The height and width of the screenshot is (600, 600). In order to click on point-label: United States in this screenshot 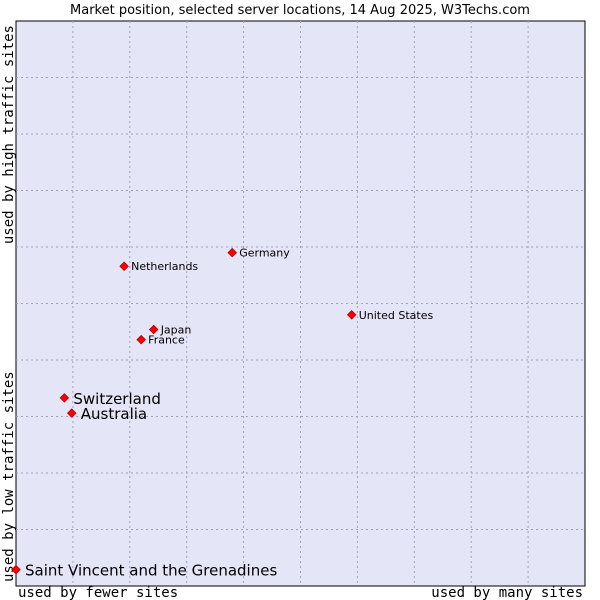, I will do `click(396, 315)`.